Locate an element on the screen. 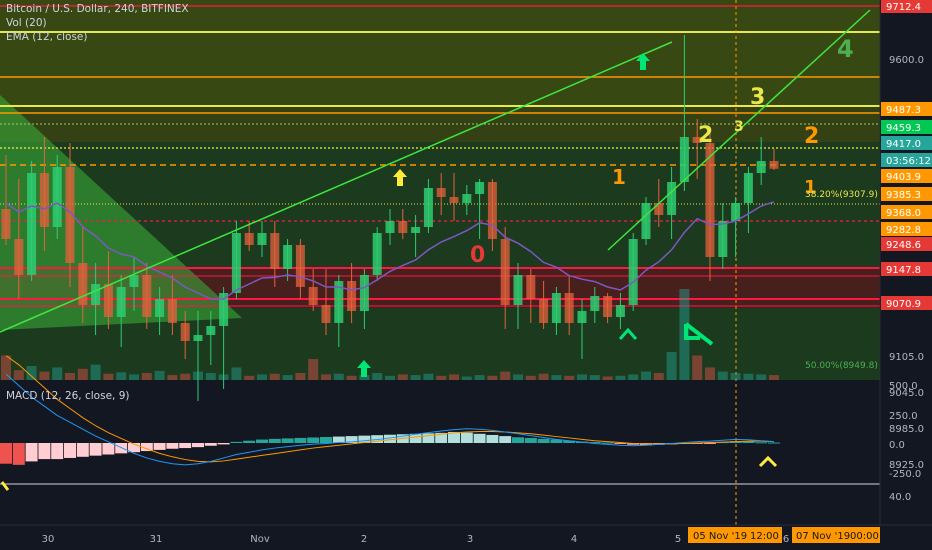 The image size is (932, 550). end-time-bg is located at coordinates (836, 535).